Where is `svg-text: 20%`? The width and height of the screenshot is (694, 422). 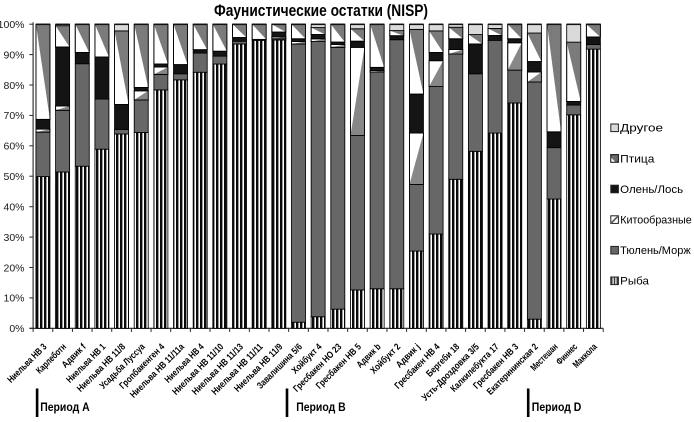 svg-text: 20% is located at coordinates (13, 268).